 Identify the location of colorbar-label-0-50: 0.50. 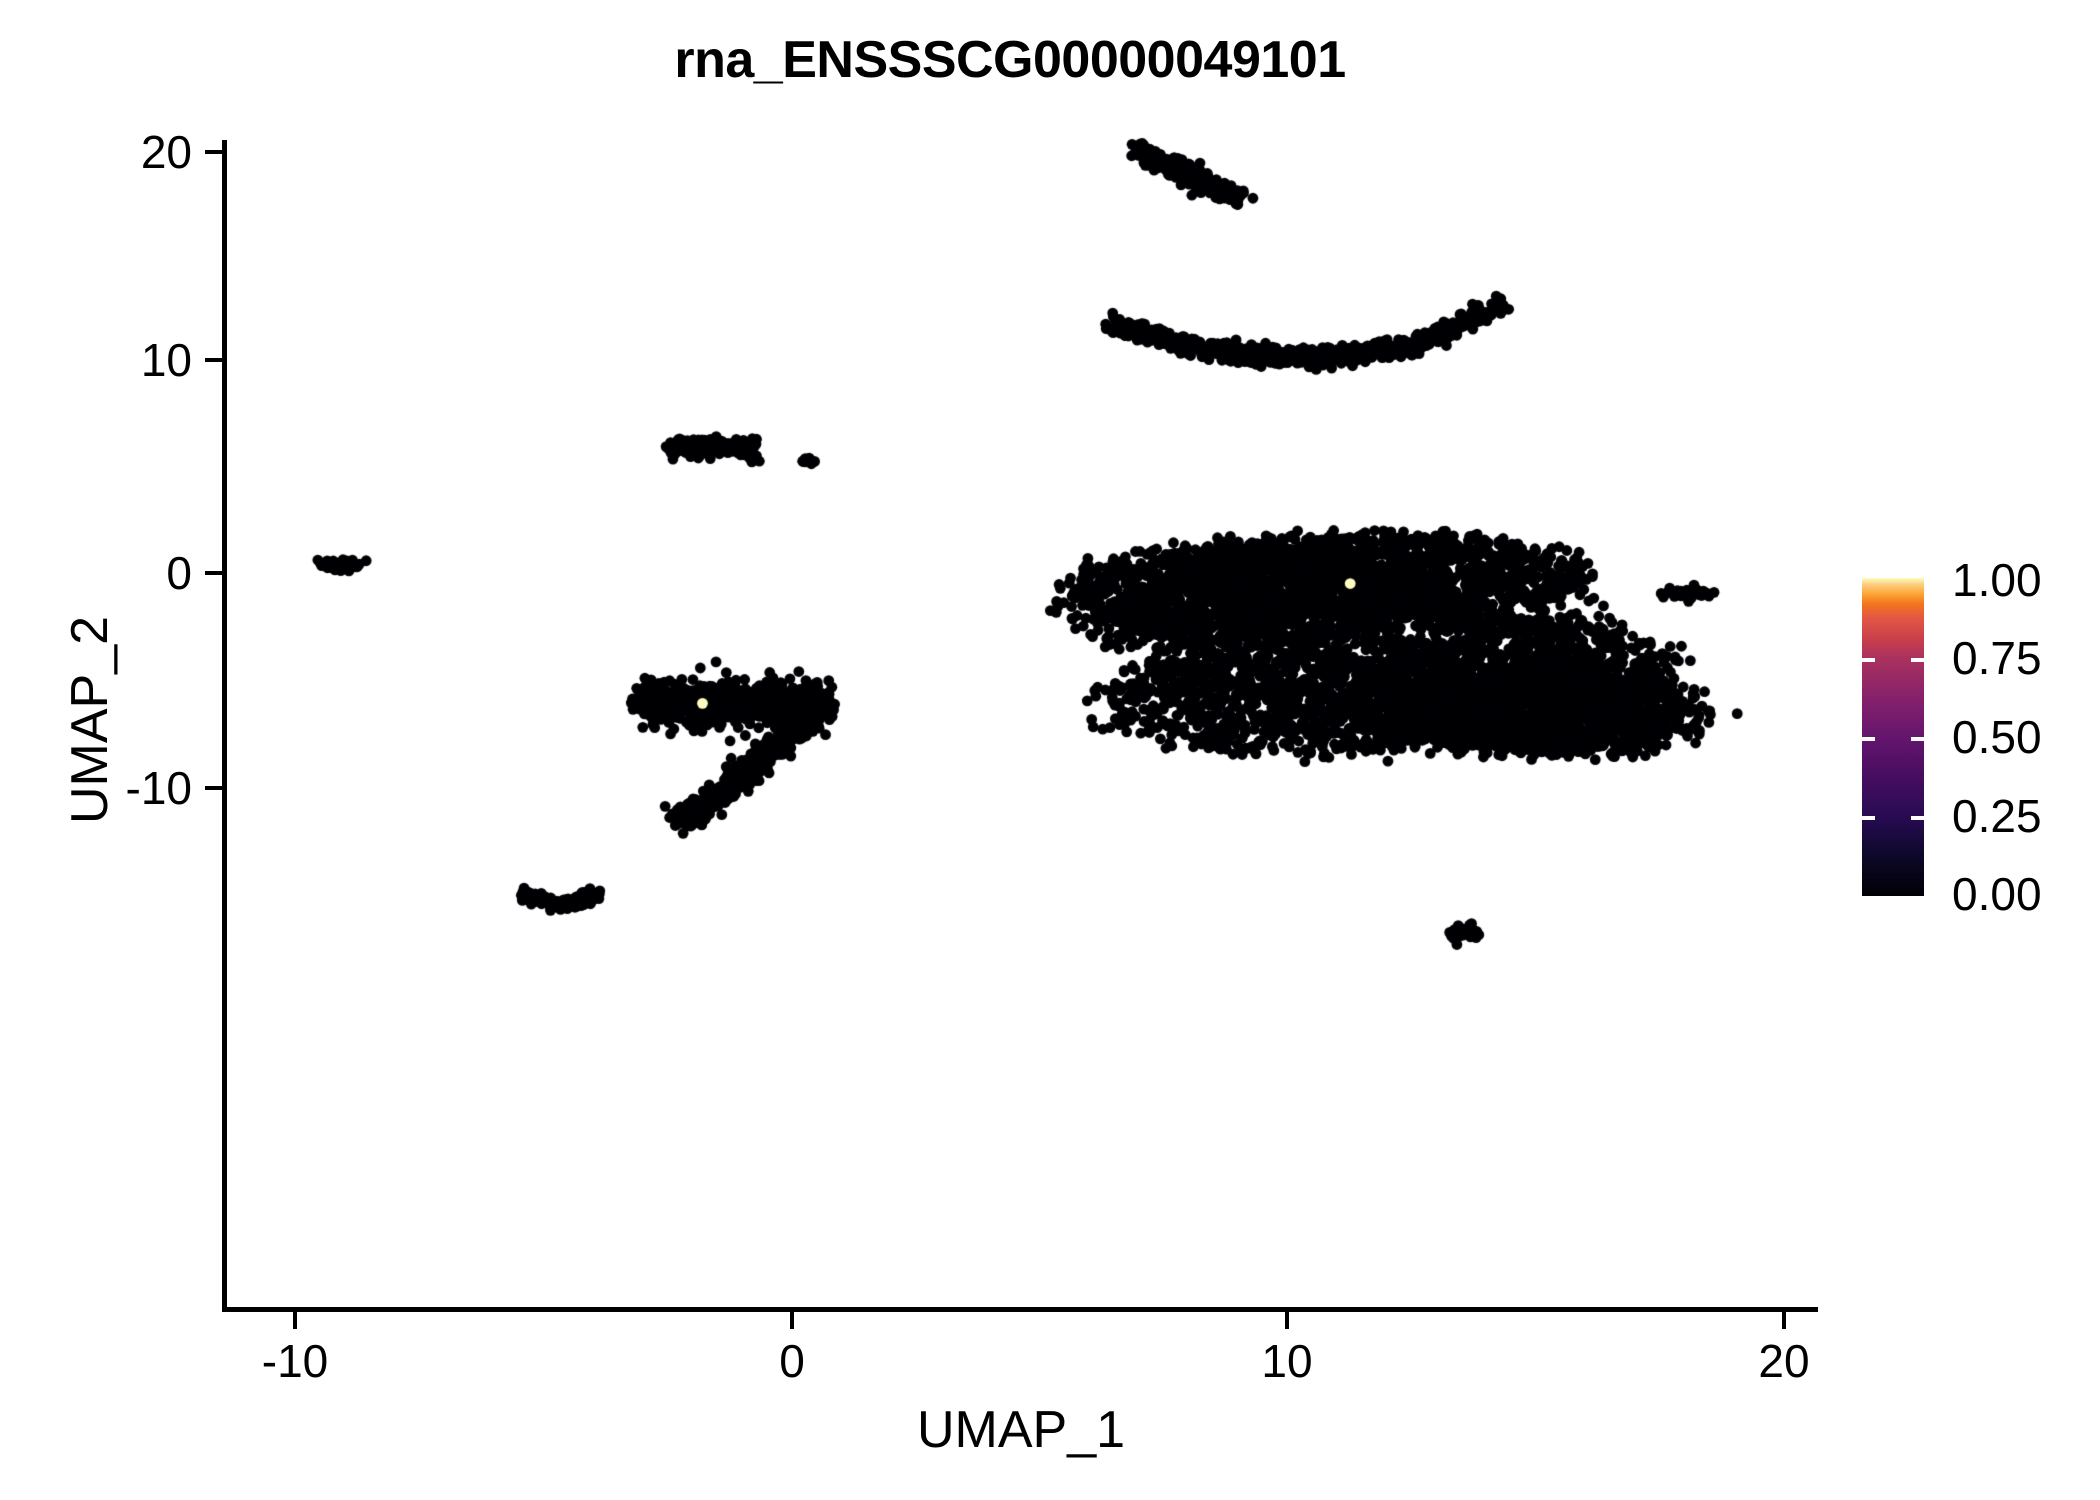
(1997, 737).